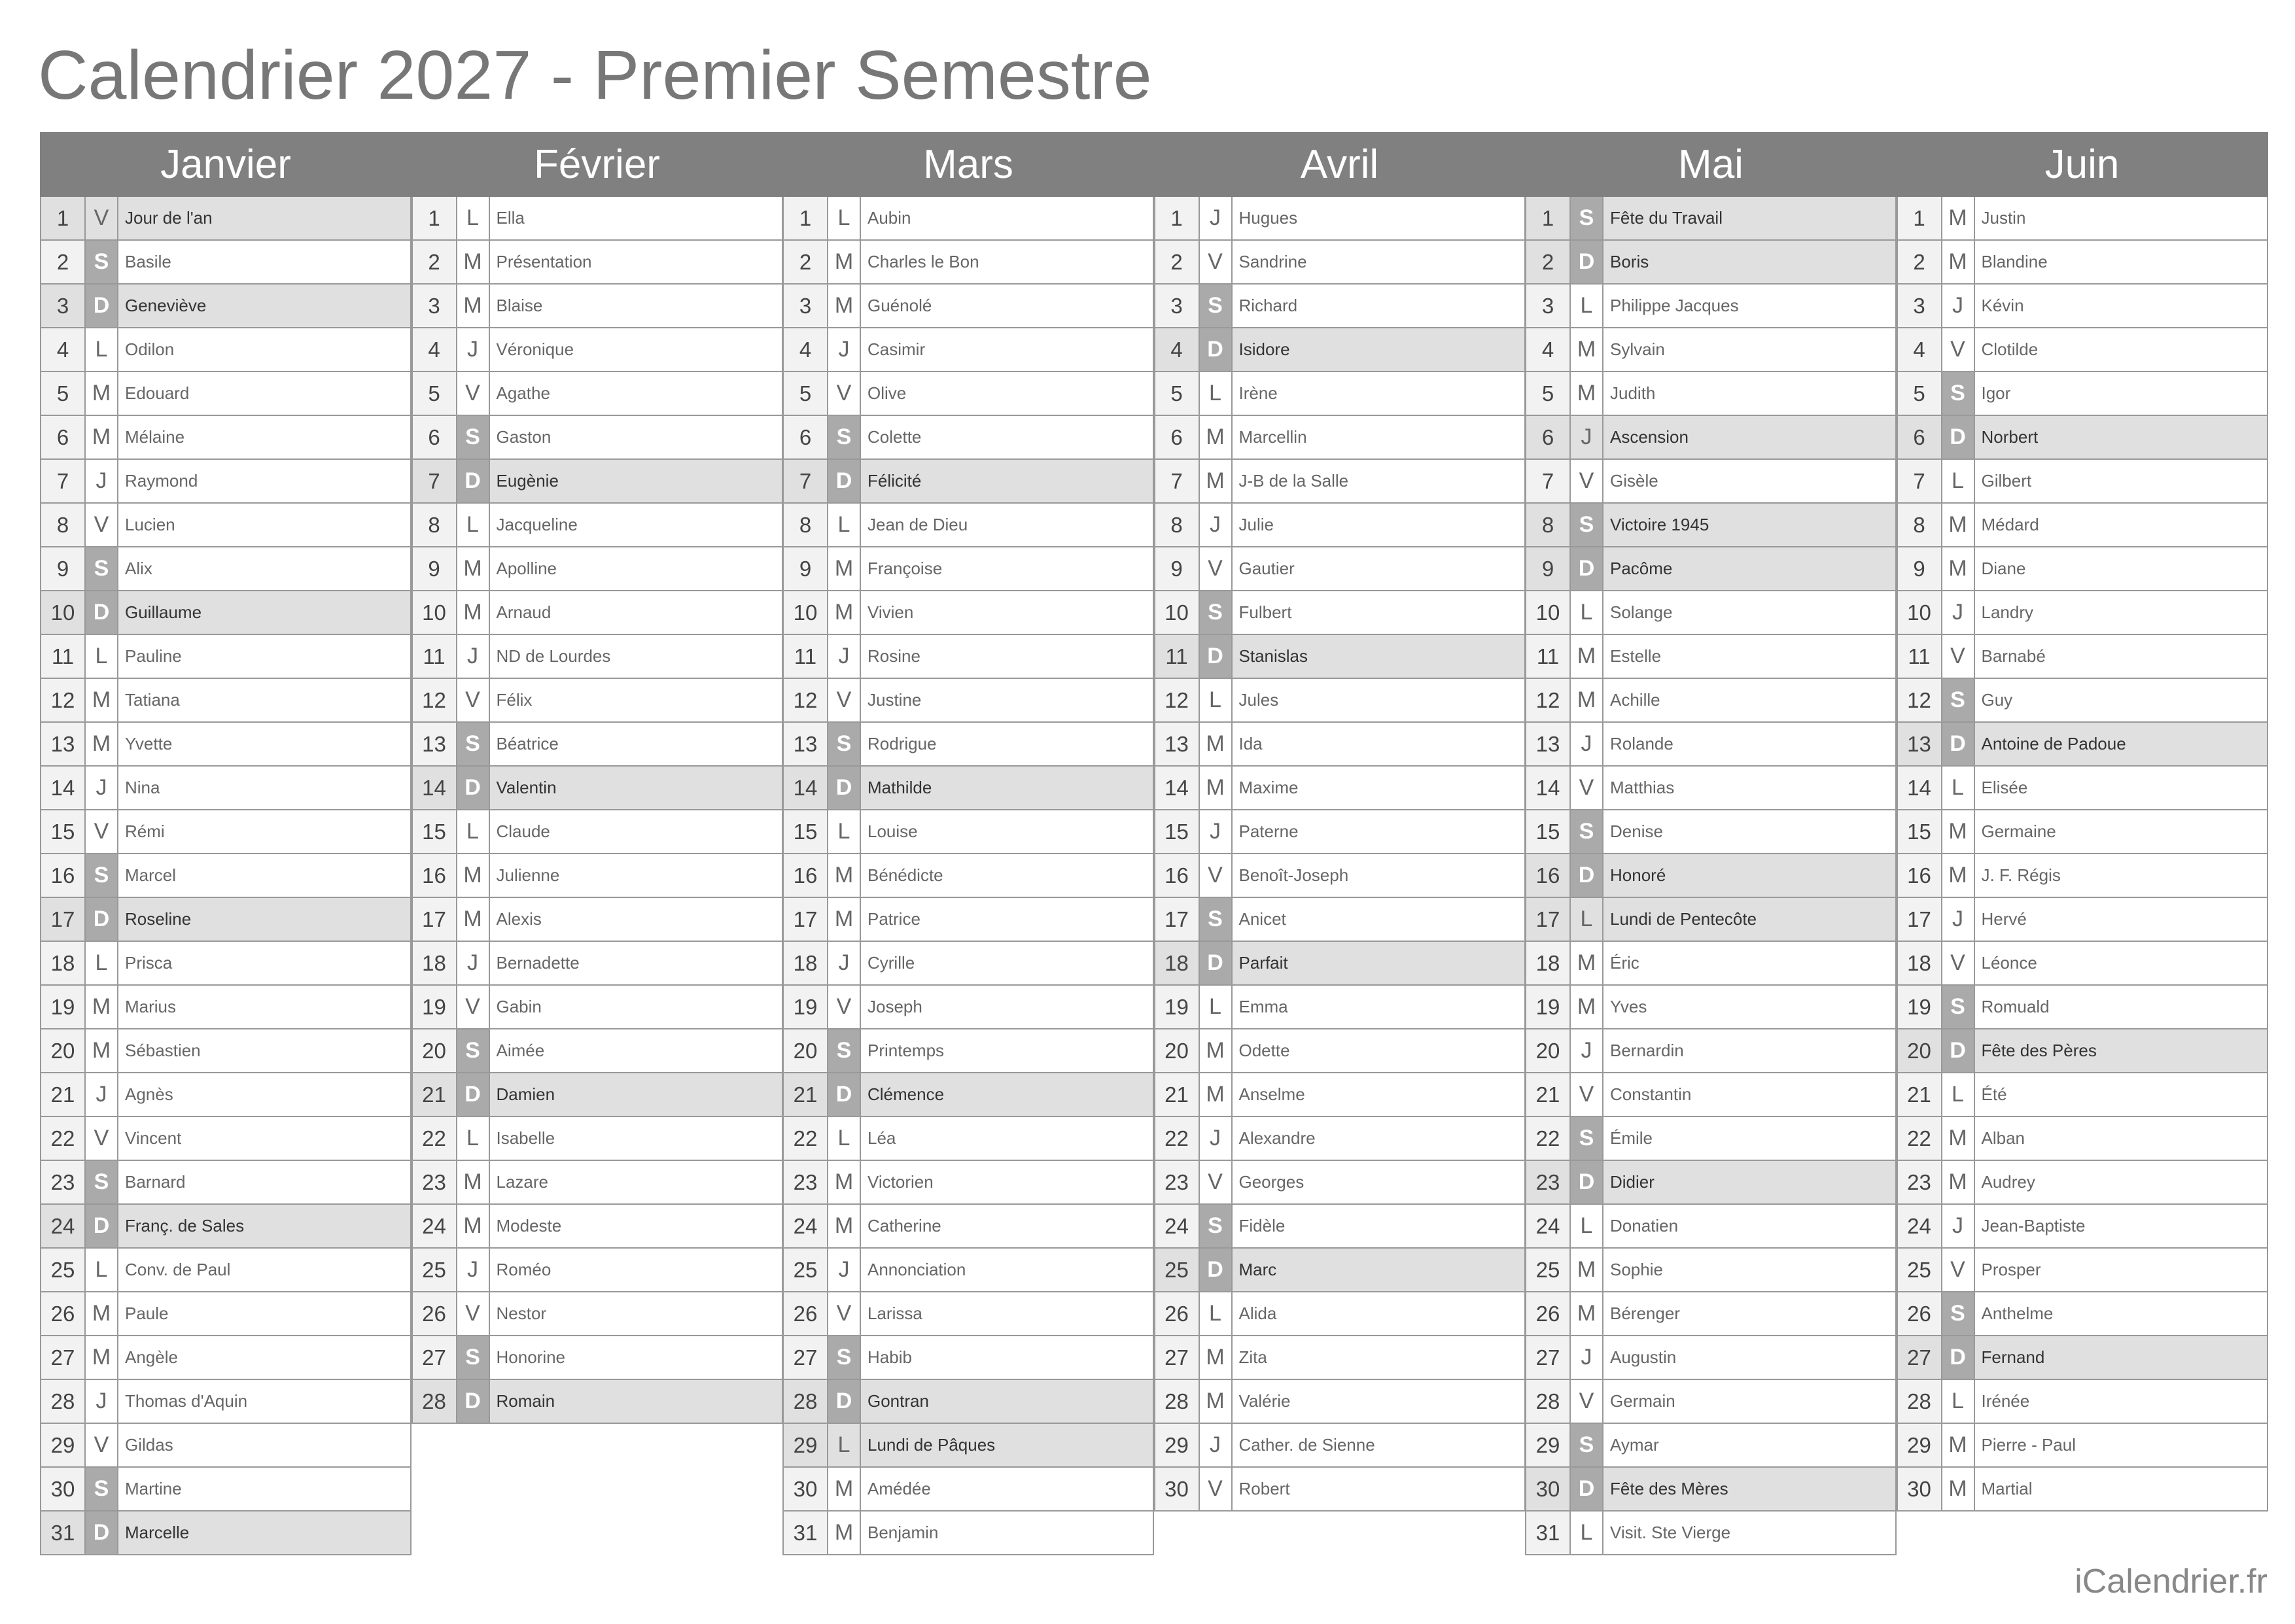  What do you see at coordinates (1749, 1050) in the screenshot?
I see `saint-name: Bernardin` at bounding box center [1749, 1050].